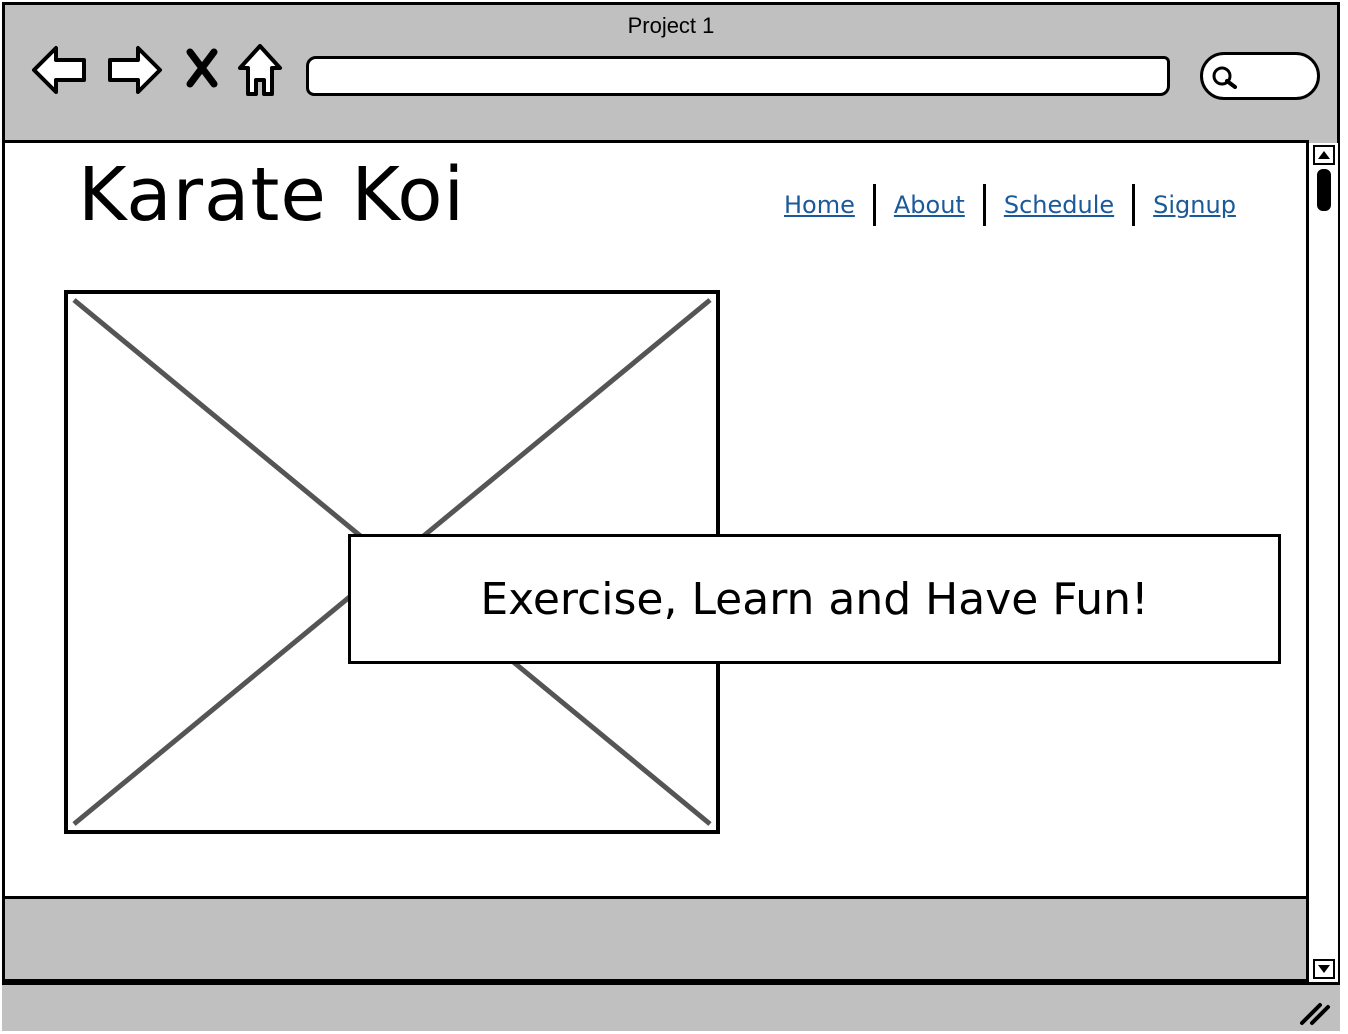 The height and width of the screenshot is (1034, 1348). Describe the element at coordinates (134, 70) in the screenshot. I see `forward-arrow-icon` at that location.